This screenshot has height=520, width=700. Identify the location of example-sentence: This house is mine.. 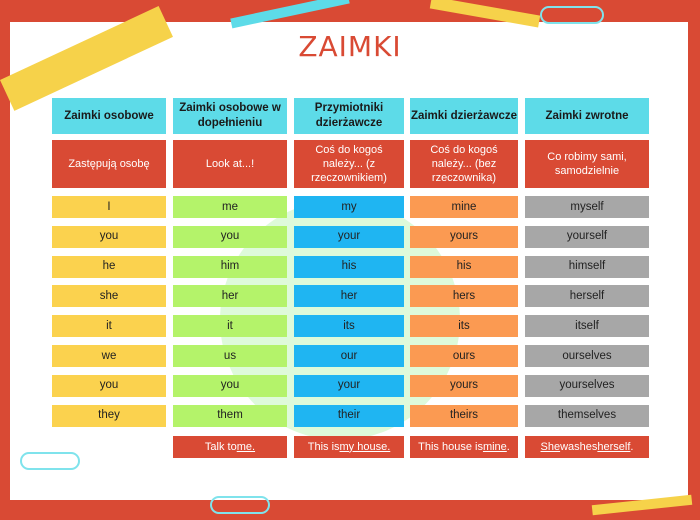
(464, 447).